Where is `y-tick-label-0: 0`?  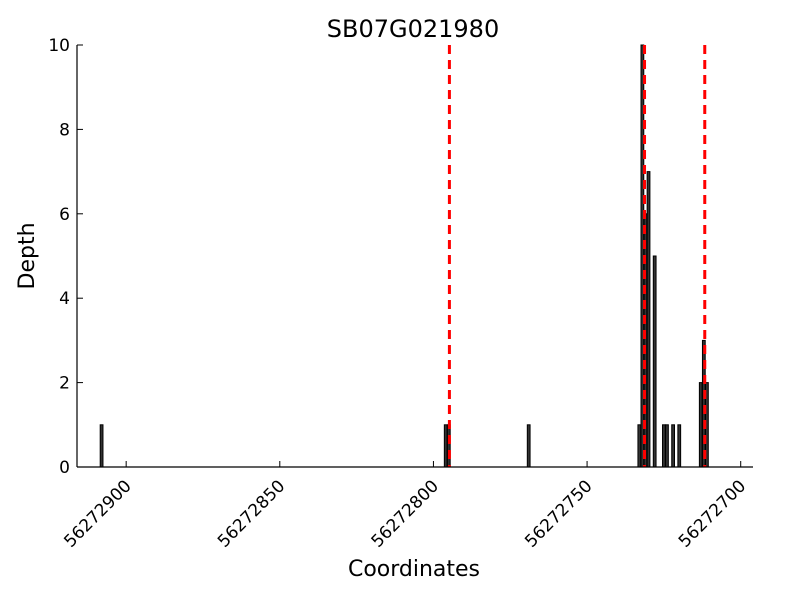 y-tick-label-0: 0 is located at coordinates (64, 468).